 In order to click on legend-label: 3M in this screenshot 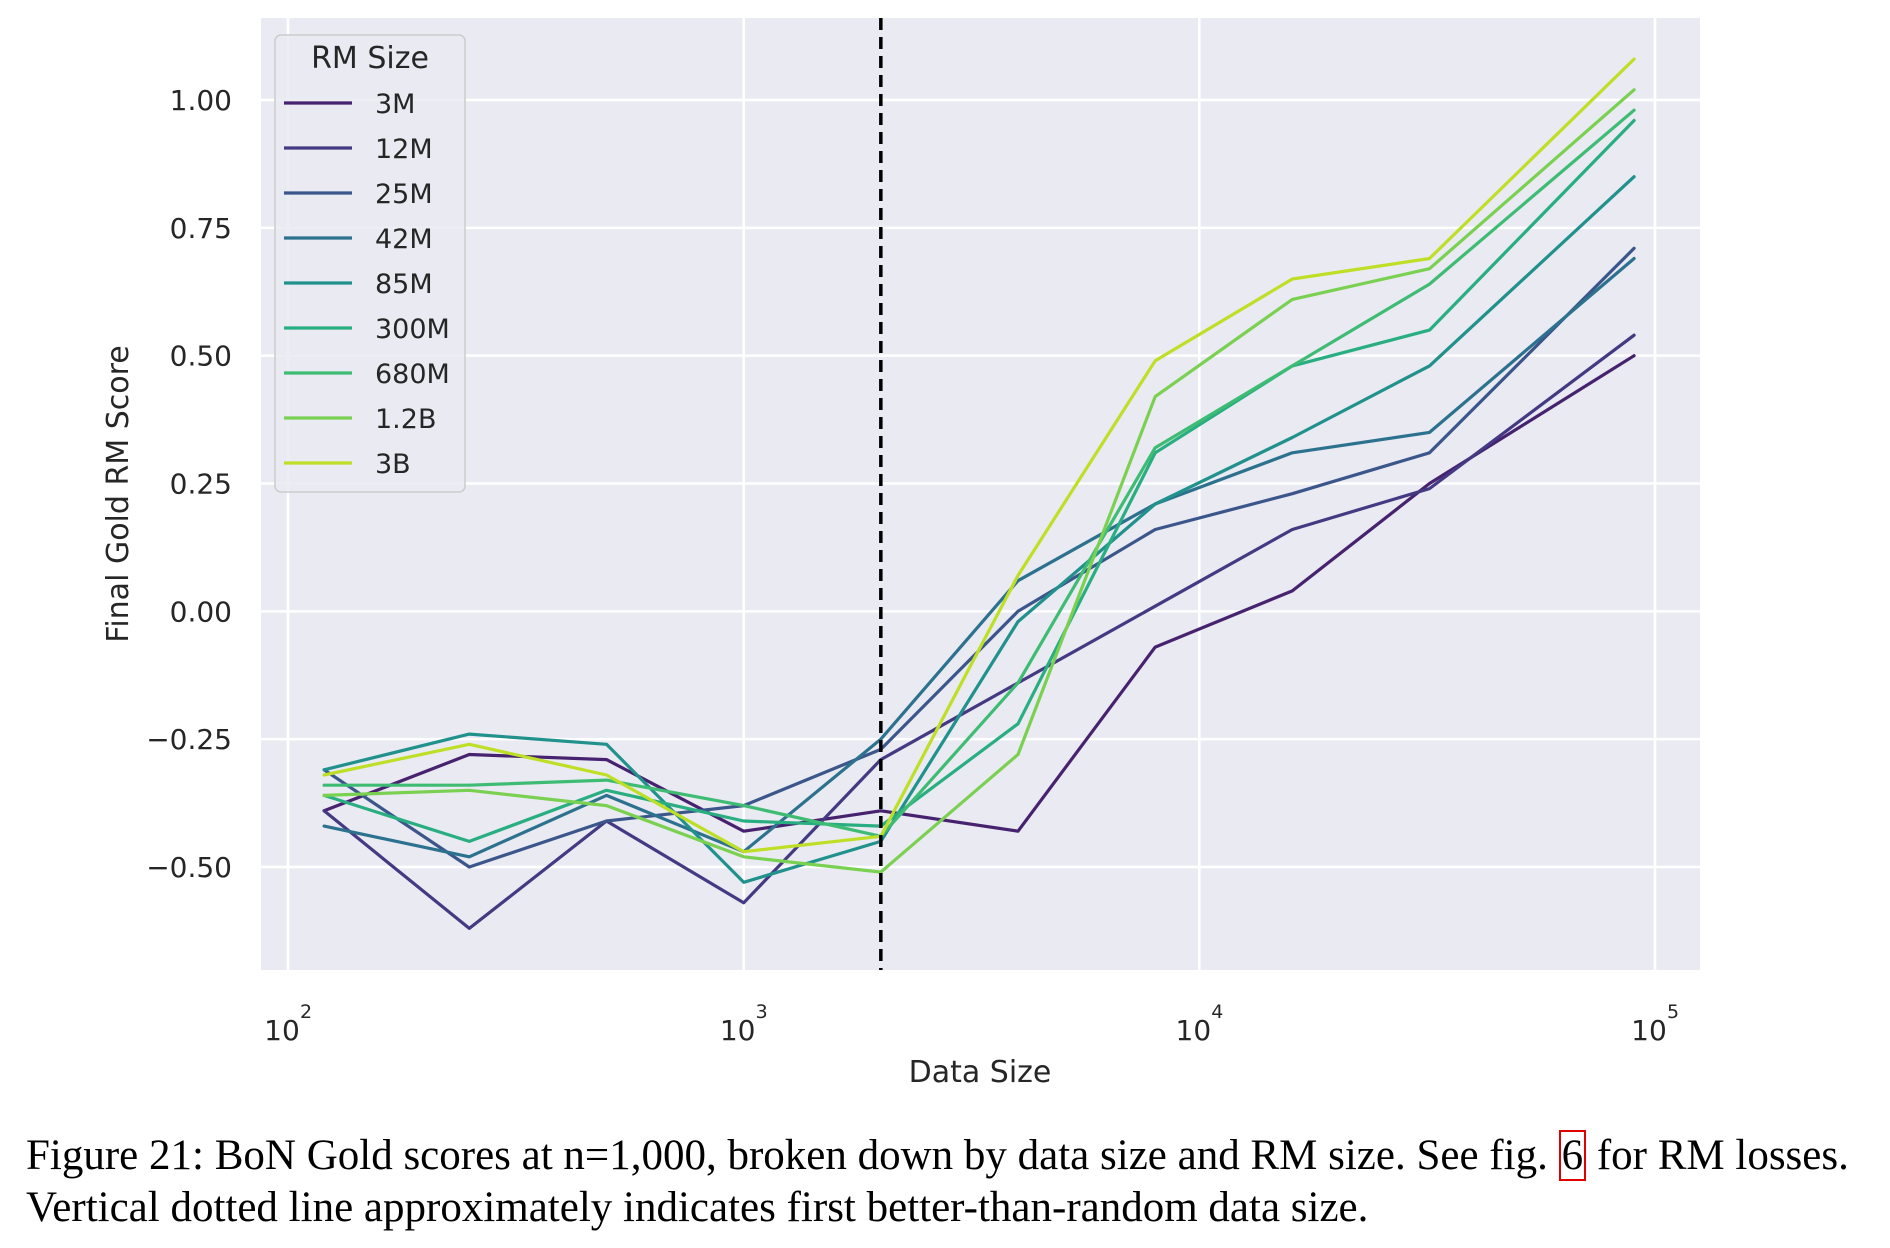, I will do `click(395, 104)`.